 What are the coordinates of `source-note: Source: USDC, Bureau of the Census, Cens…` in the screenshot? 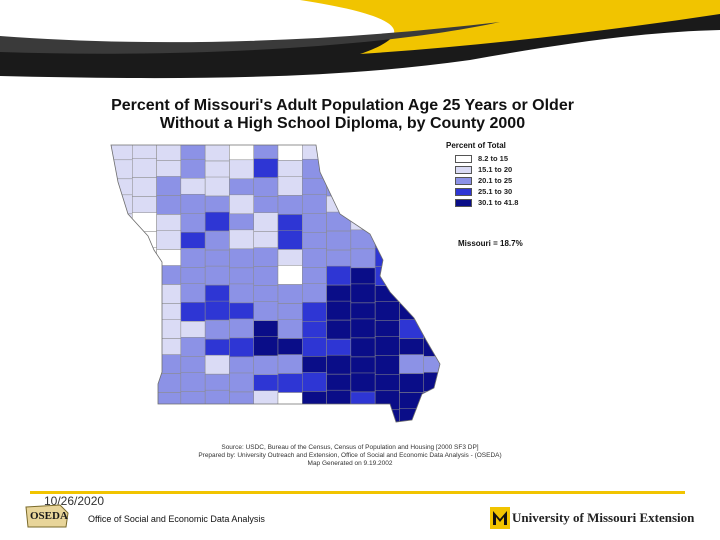 It's located at (350, 456).